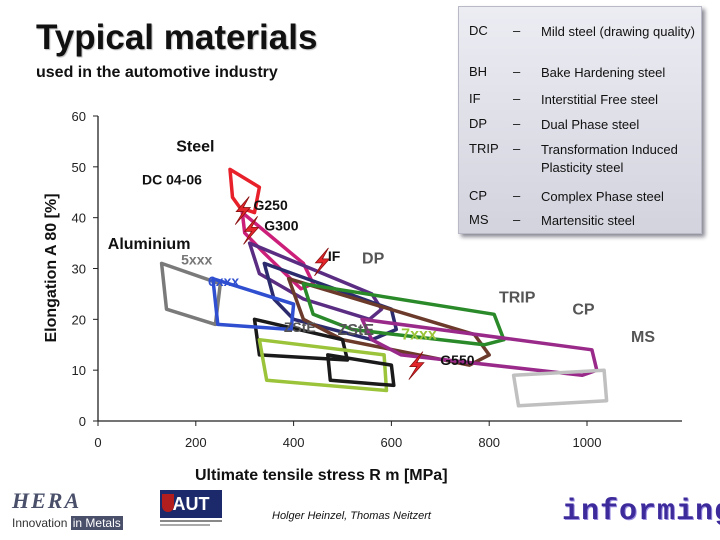 This screenshot has height=540, width=720. Describe the element at coordinates (484, 148) in the screenshot. I see `legend-abbr: TRIP` at that location.